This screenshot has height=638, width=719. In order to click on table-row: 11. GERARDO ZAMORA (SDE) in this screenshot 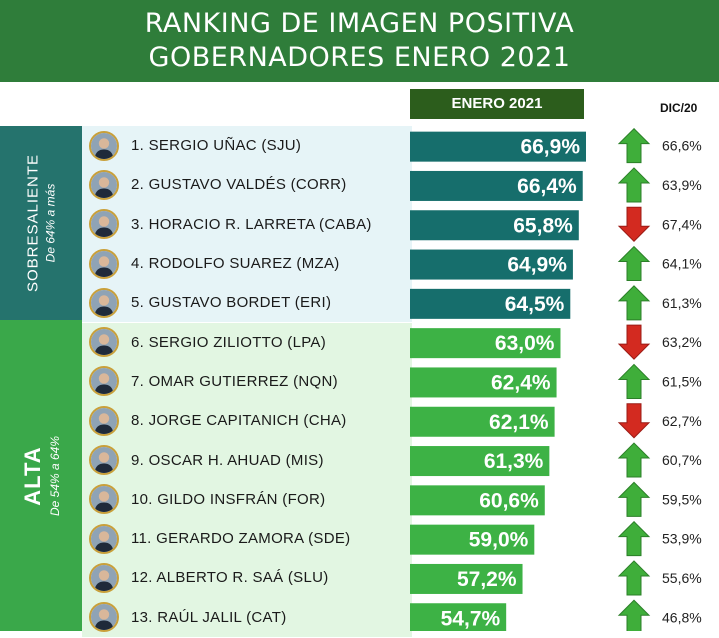, I will do `click(247, 539)`.